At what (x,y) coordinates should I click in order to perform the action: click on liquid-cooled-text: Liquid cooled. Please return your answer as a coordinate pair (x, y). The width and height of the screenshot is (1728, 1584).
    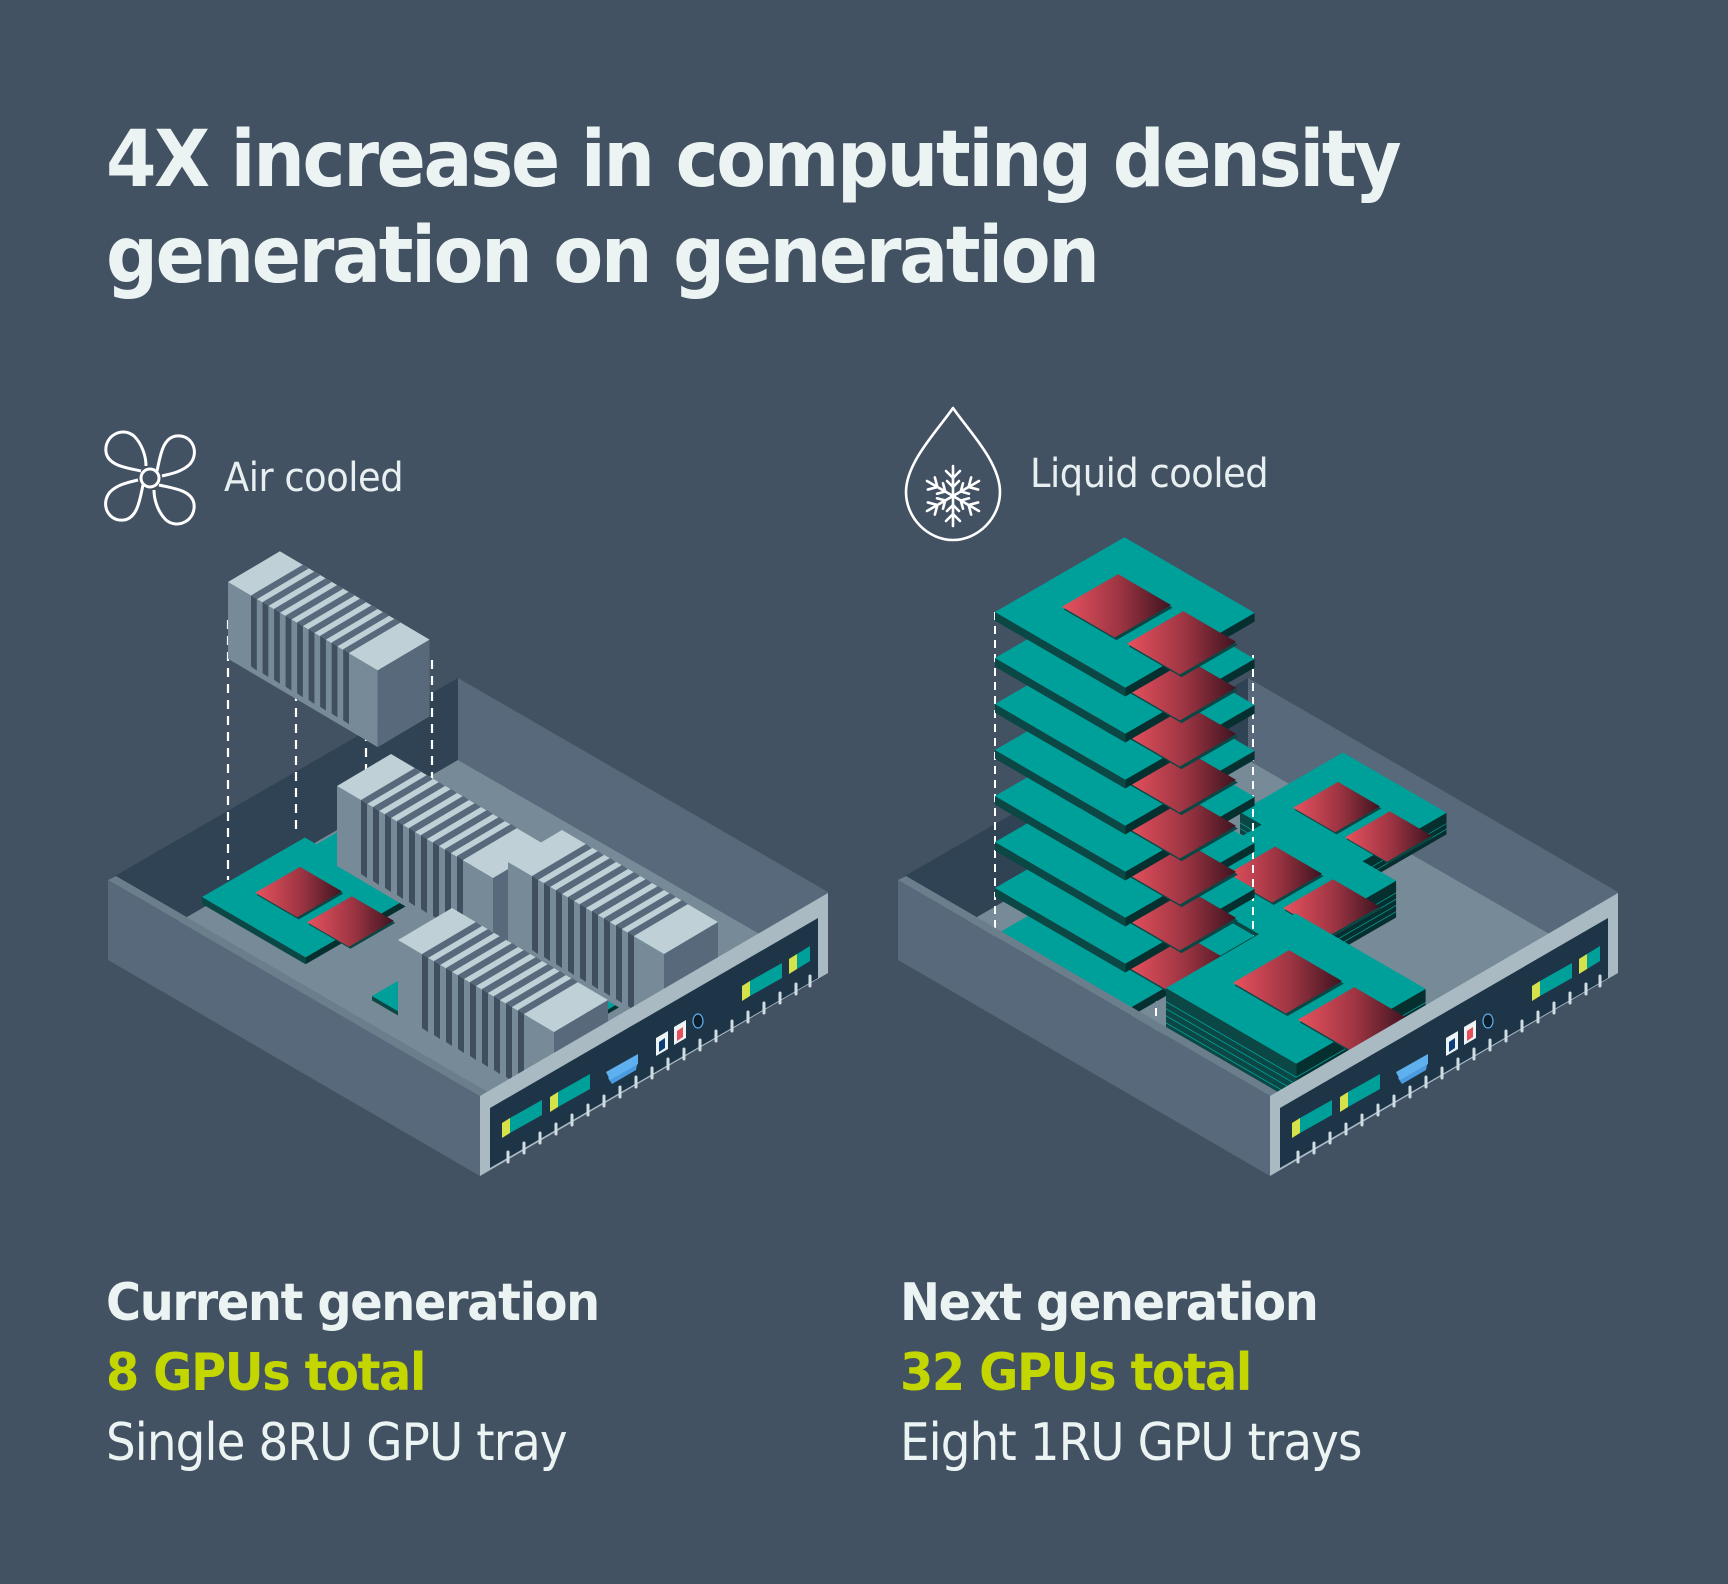
    Looking at the image, I should click on (1149, 474).